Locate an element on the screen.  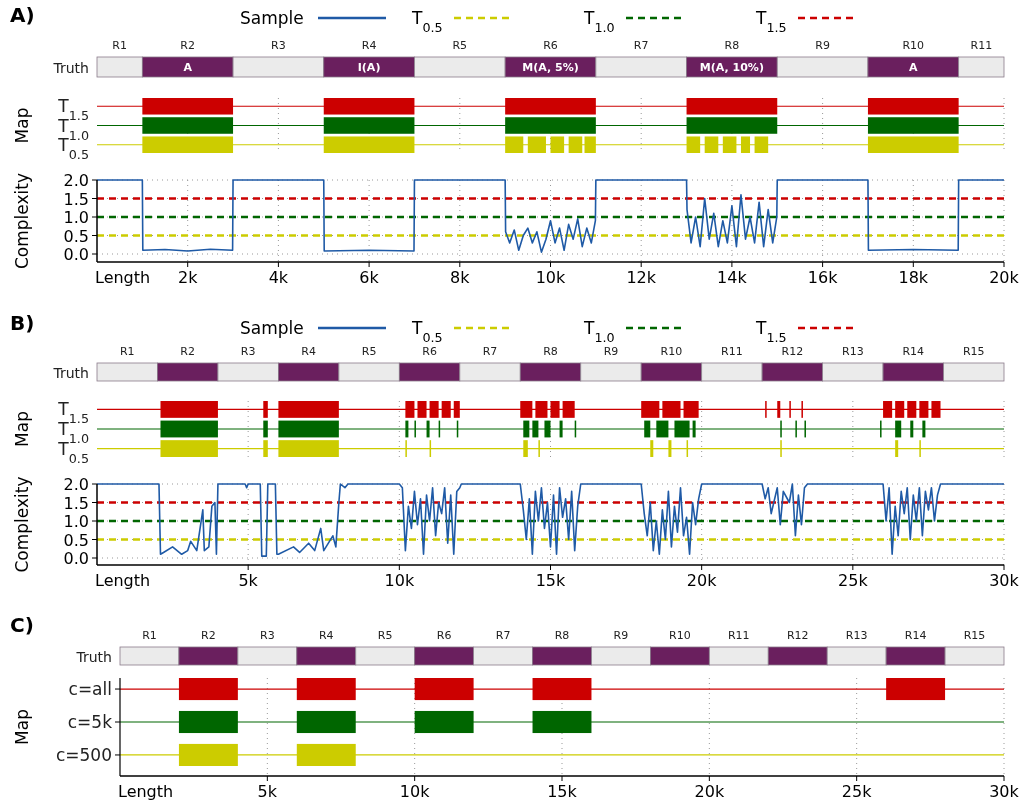
annotation: I(A) is located at coordinates (369, 67).